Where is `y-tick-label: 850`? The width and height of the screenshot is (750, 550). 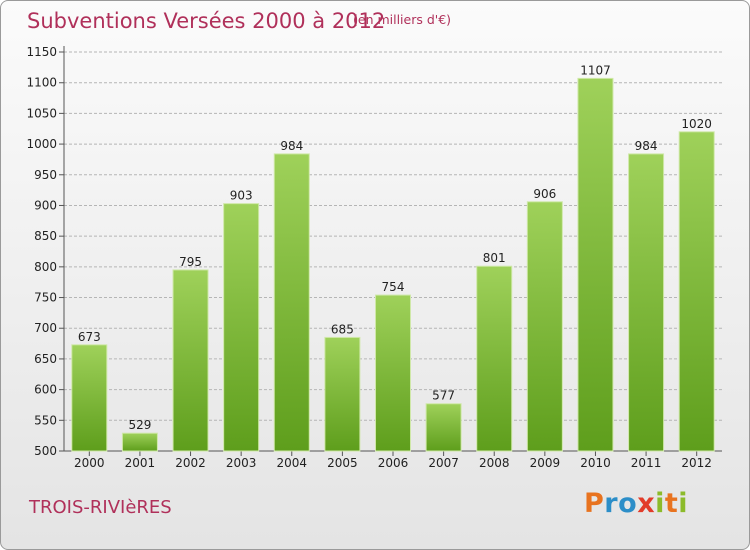
y-tick-label: 850 is located at coordinates (45, 236).